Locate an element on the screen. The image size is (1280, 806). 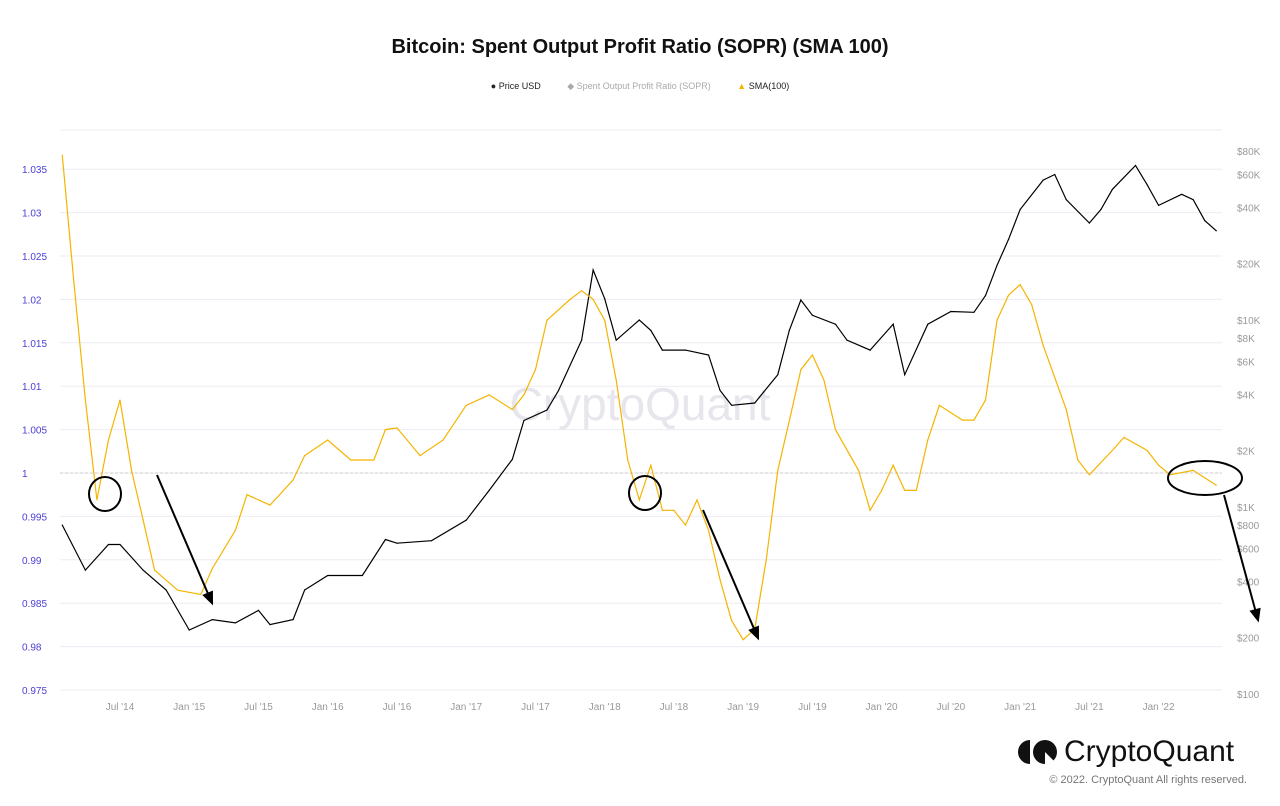
right-tick-label: $6K is located at coordinates (1246, 362).